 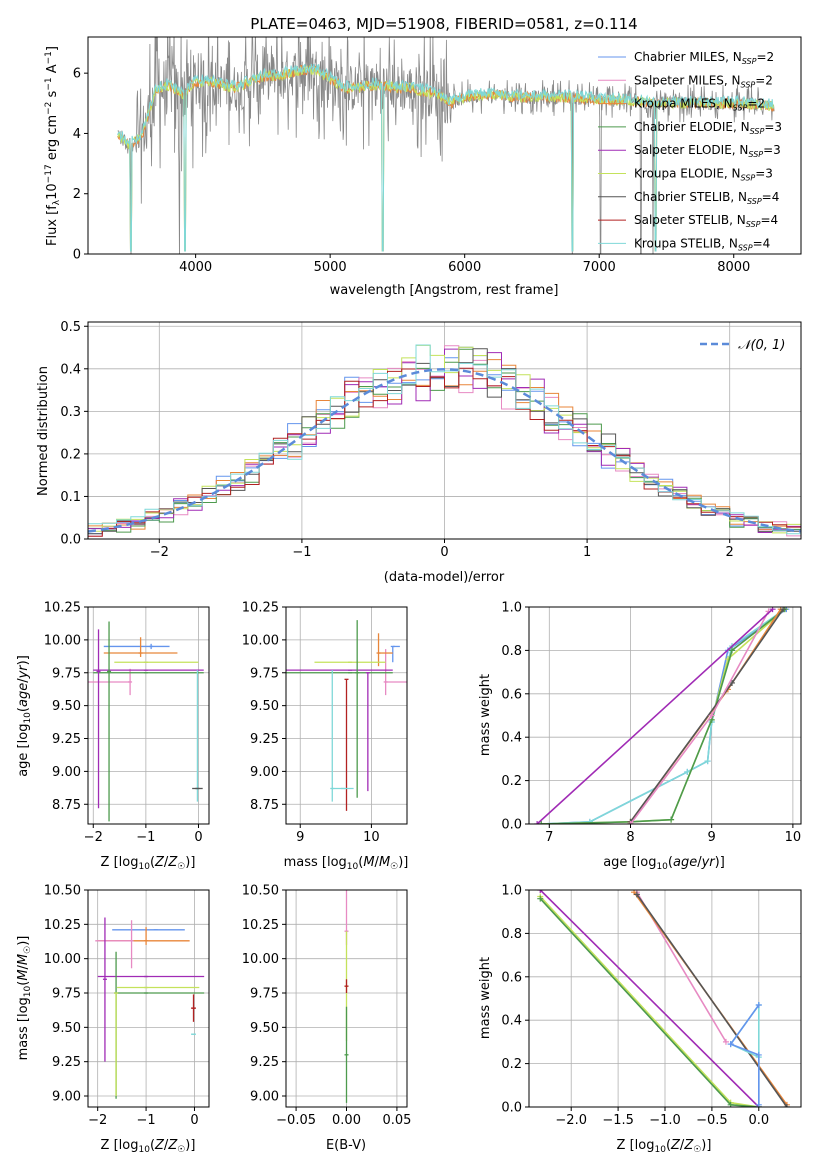 I want to click on legend-label: Salpeter STELIB, NSSP=4, so click(x=706, y=221).